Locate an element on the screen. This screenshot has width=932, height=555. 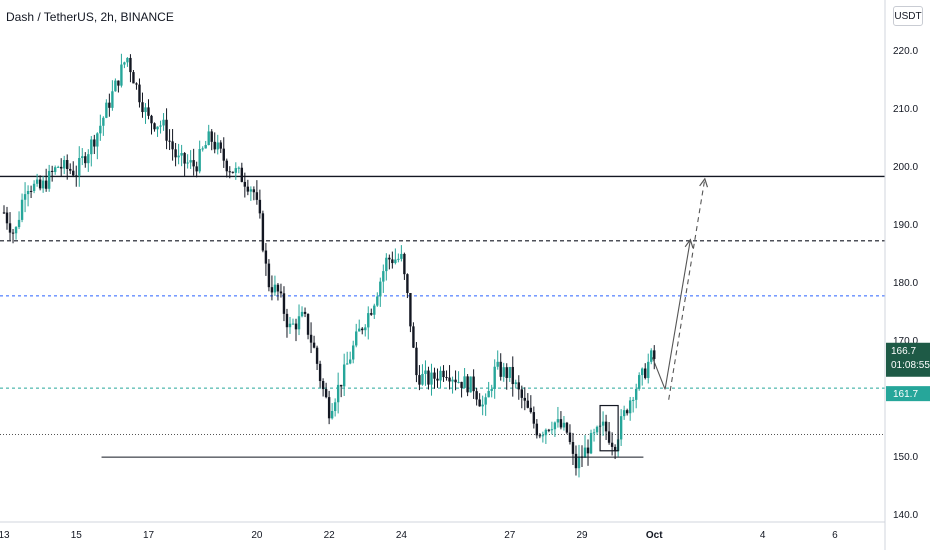
bar-countdown: 01:08:55 is located at coordinates (910, 365).